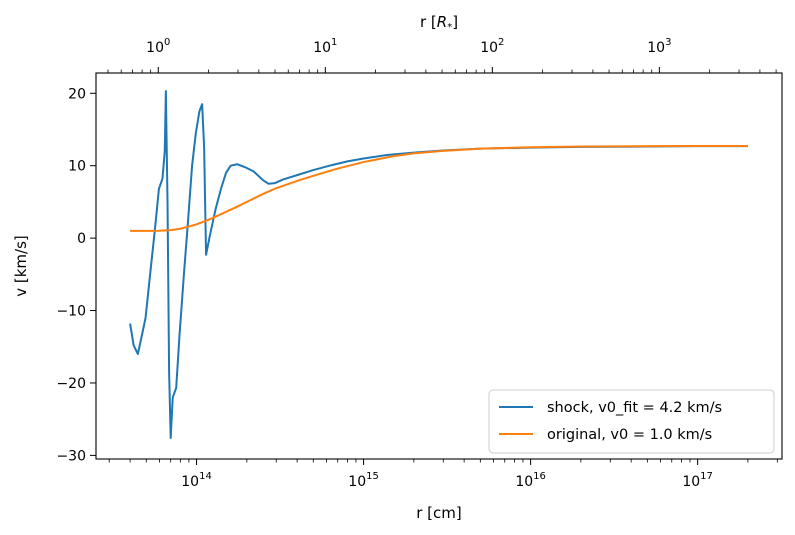 This screenshot has height=535, width=795. Describe the element at coordinates (428, 22) in the screenshot. I see `top-axis-label-prefix: r [` at that location.